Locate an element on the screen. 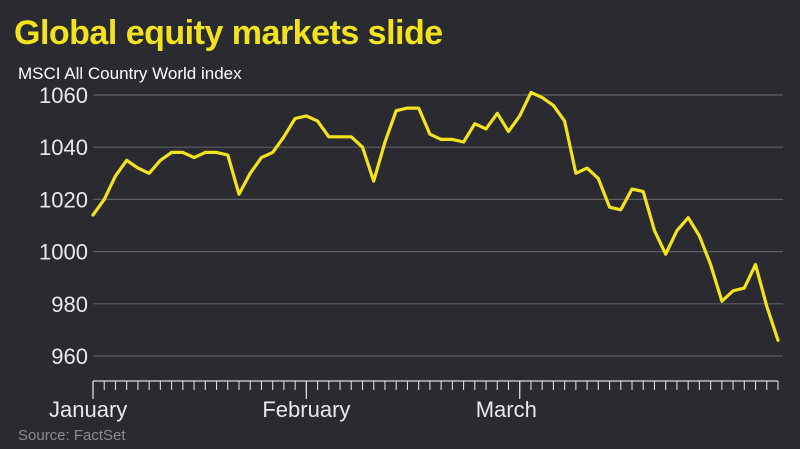 Image resolution: width=800 pixels, height=449 pixels. y-tick-label: 1020 is located at coordinates (63, 199).